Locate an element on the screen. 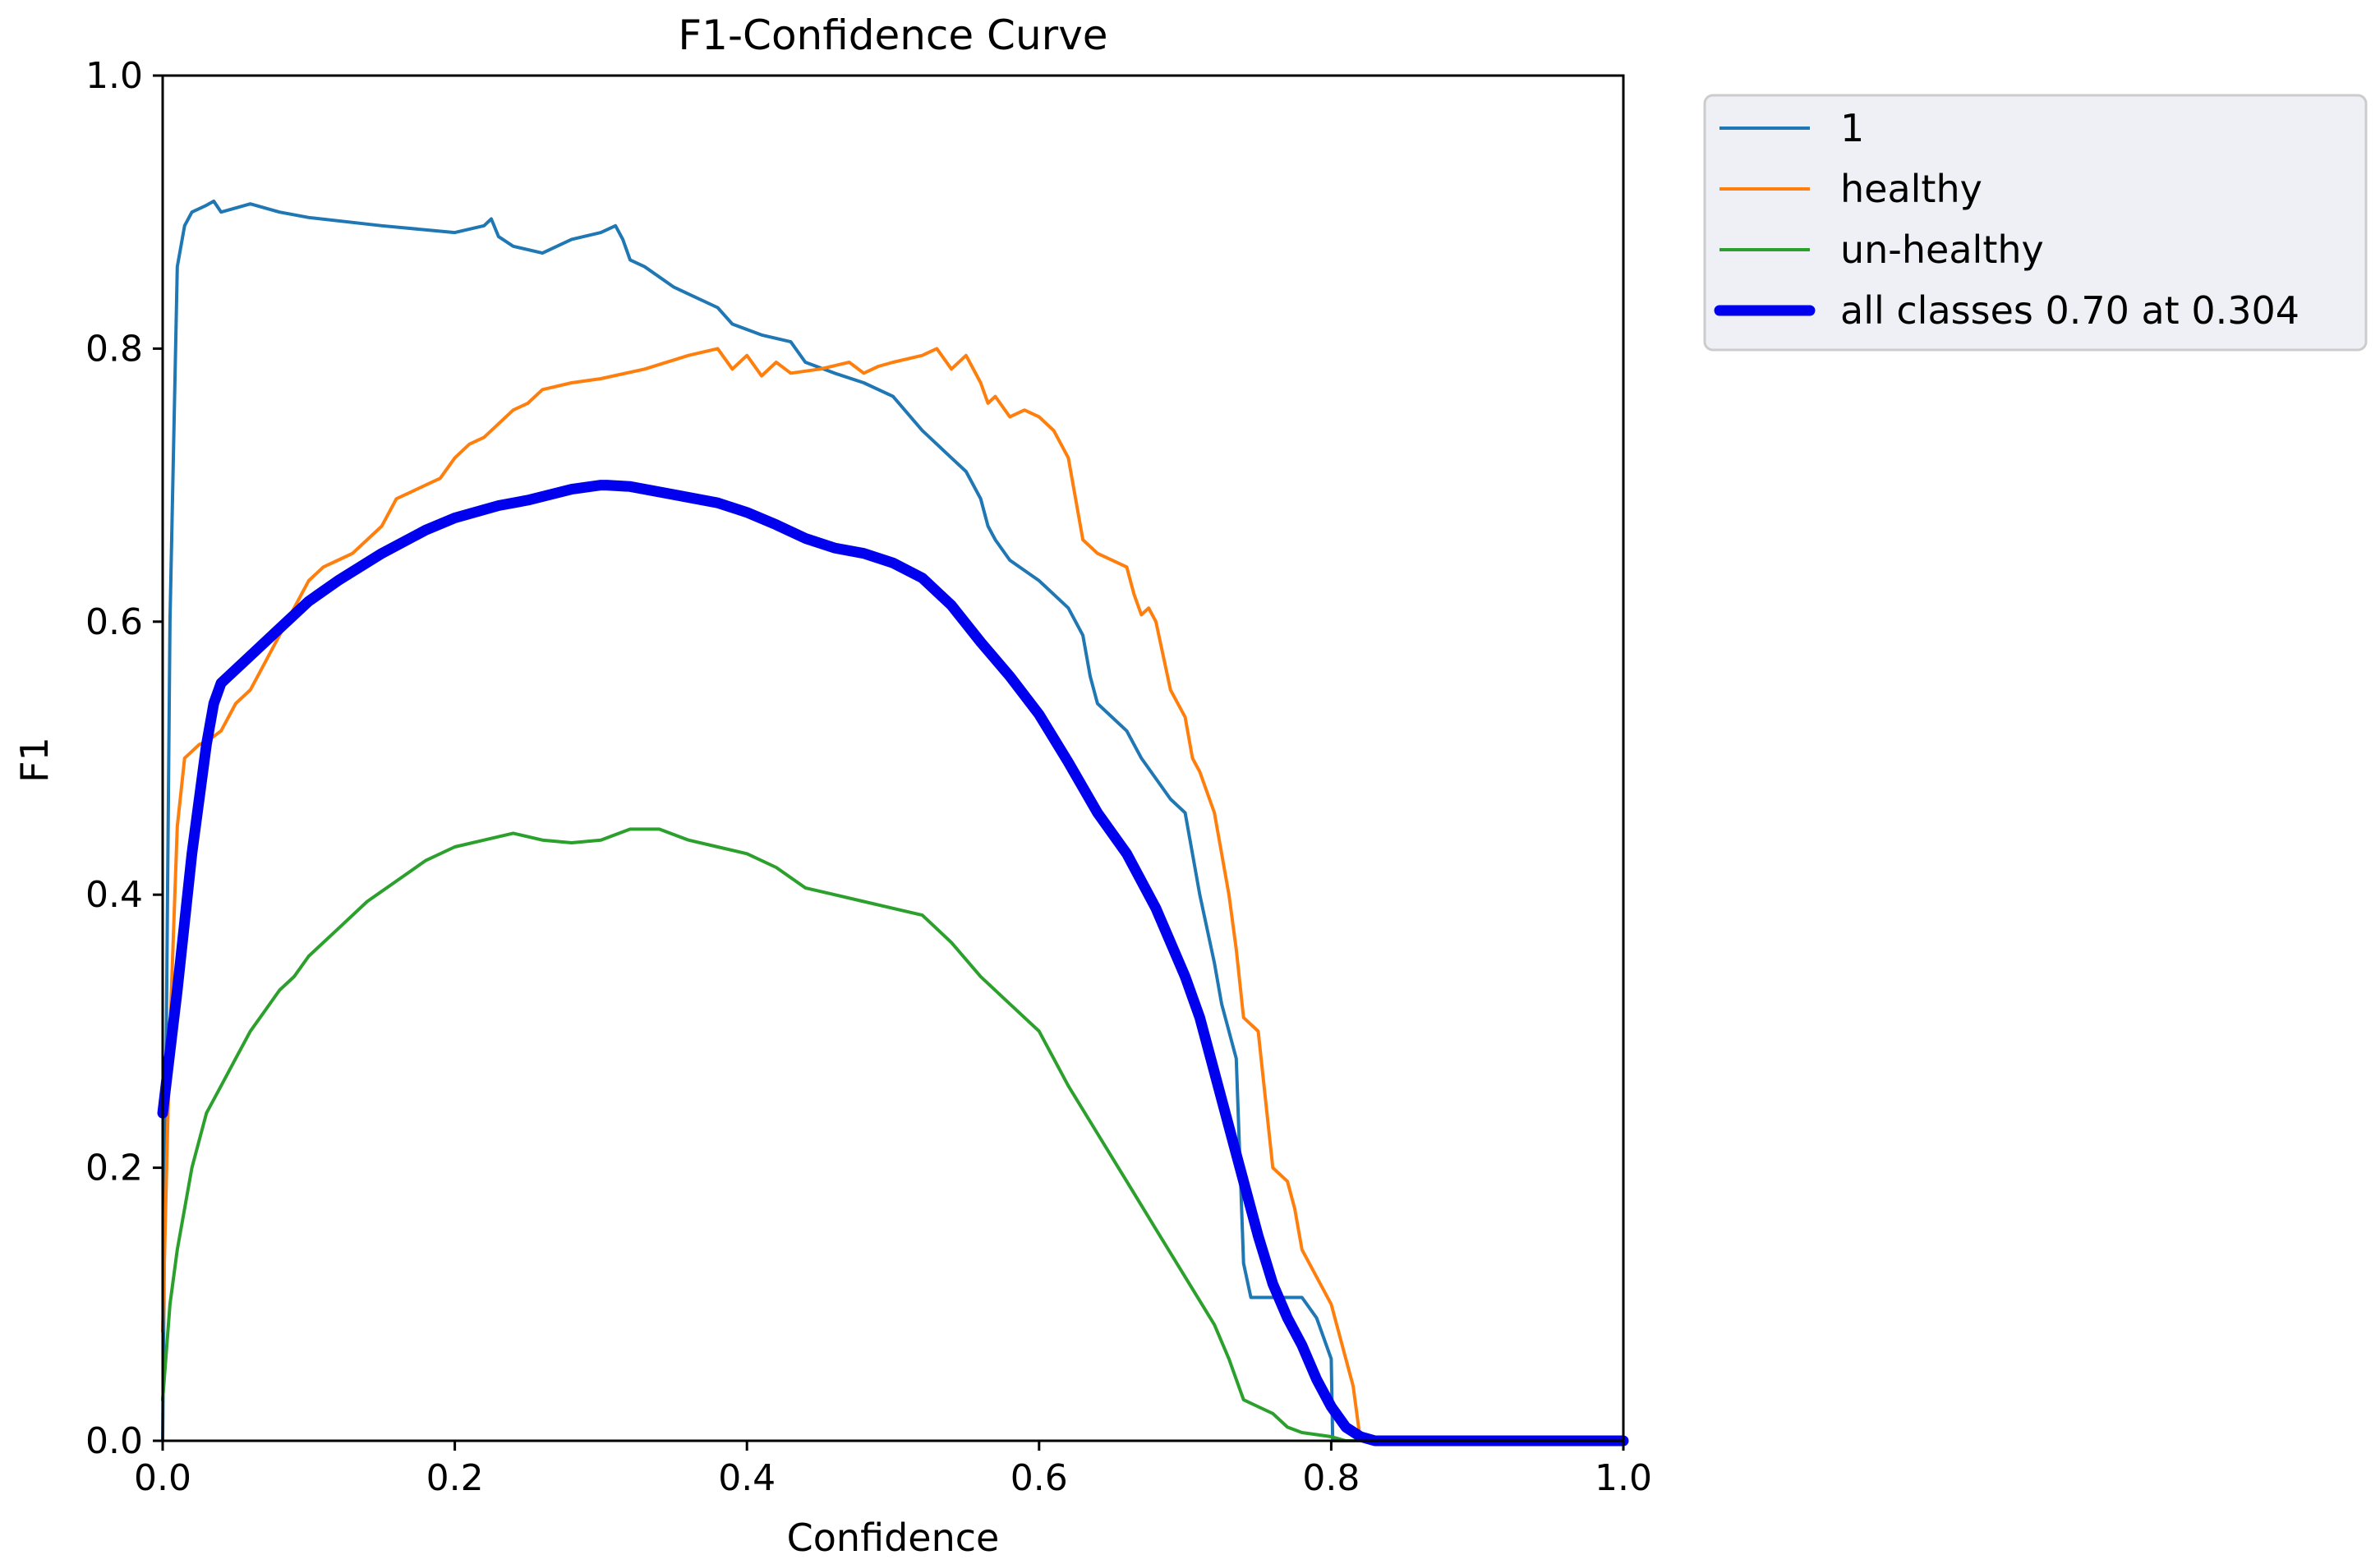  x-tick-label: 0.0 is located at coordinates (162, 1478).